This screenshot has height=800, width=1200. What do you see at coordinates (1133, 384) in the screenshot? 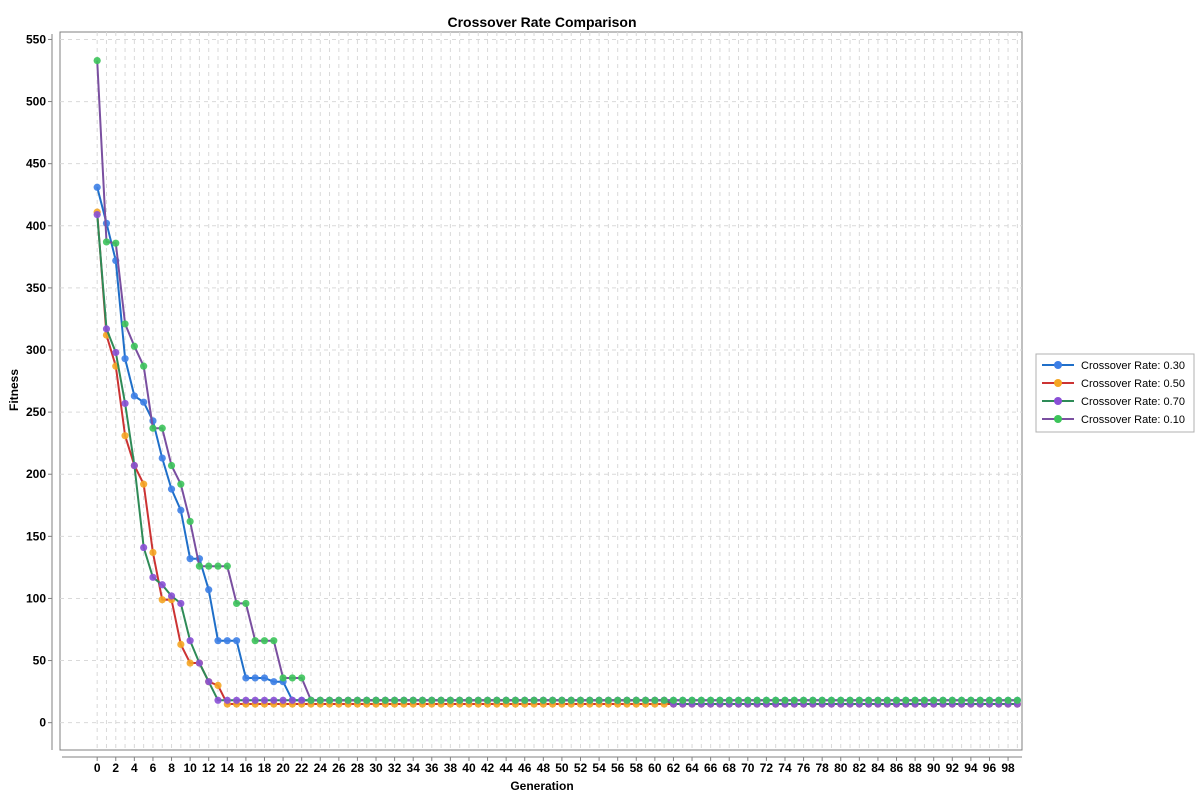
I see `legend-entry: Crossover Rate: 0.50` at bounding box center [1133, 384].